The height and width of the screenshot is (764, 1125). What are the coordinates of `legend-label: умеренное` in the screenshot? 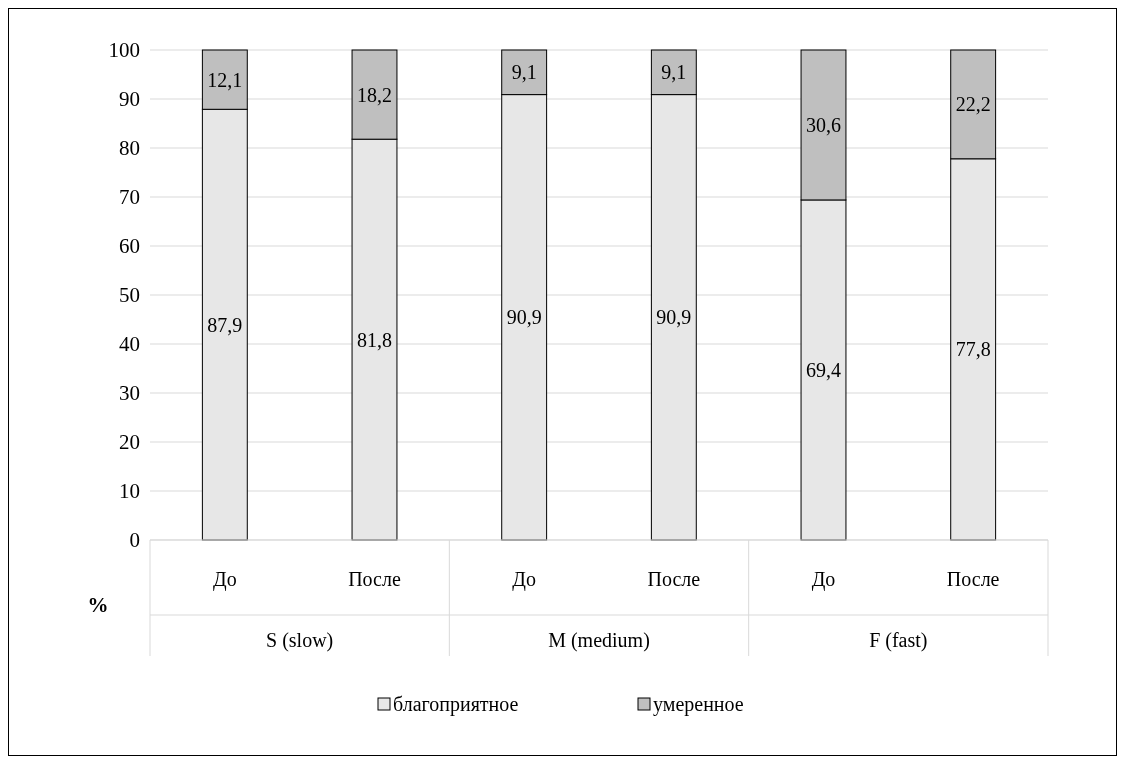 It's located at (698, 704).